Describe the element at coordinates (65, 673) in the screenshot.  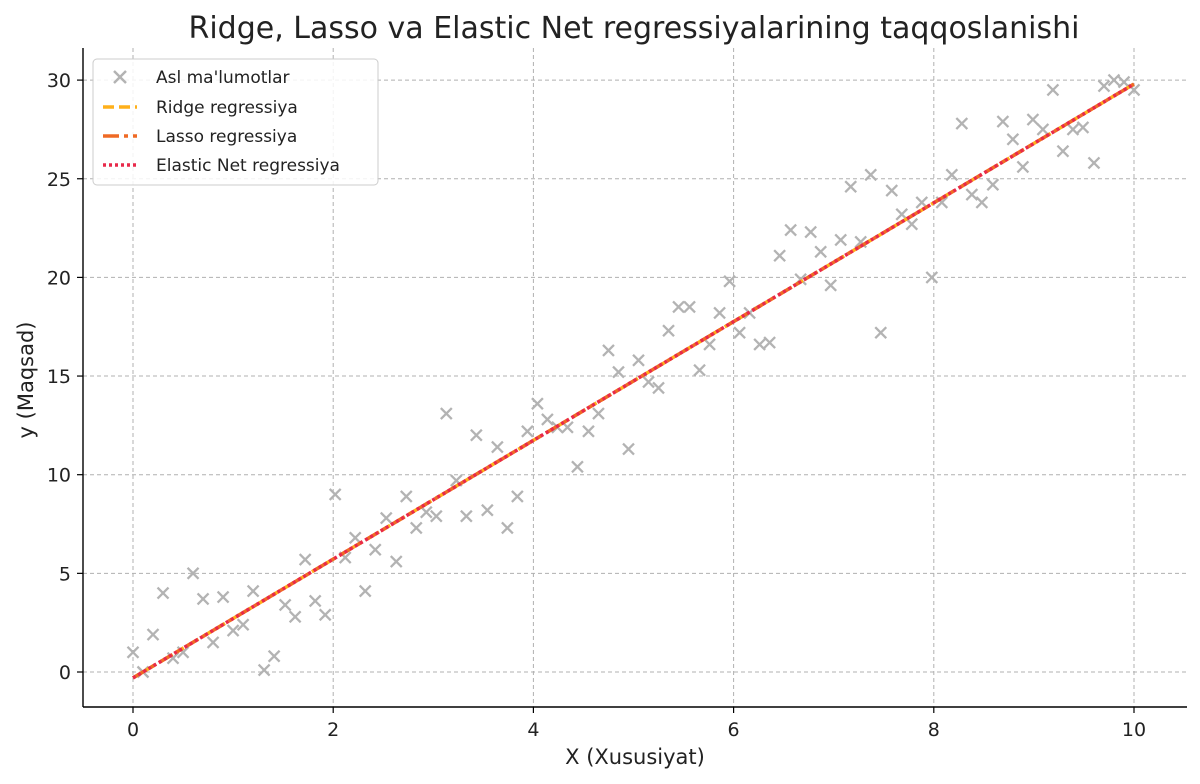
I see `y-tick-label: 0` at that location.